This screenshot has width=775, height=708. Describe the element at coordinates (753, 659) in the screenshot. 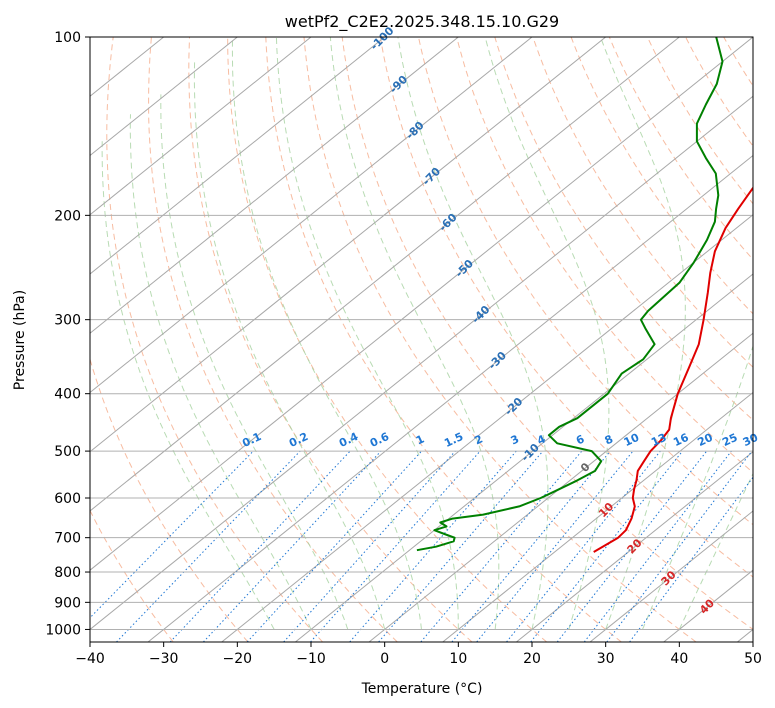

I see `x-tick-label: 50` at that location.